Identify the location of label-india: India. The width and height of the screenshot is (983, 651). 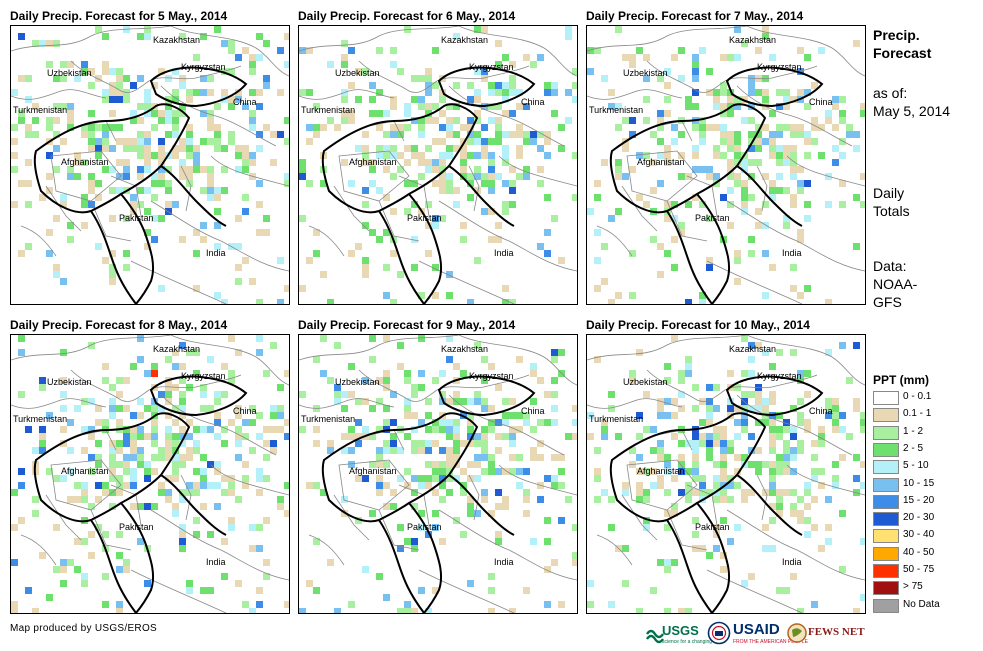
(792, 253).